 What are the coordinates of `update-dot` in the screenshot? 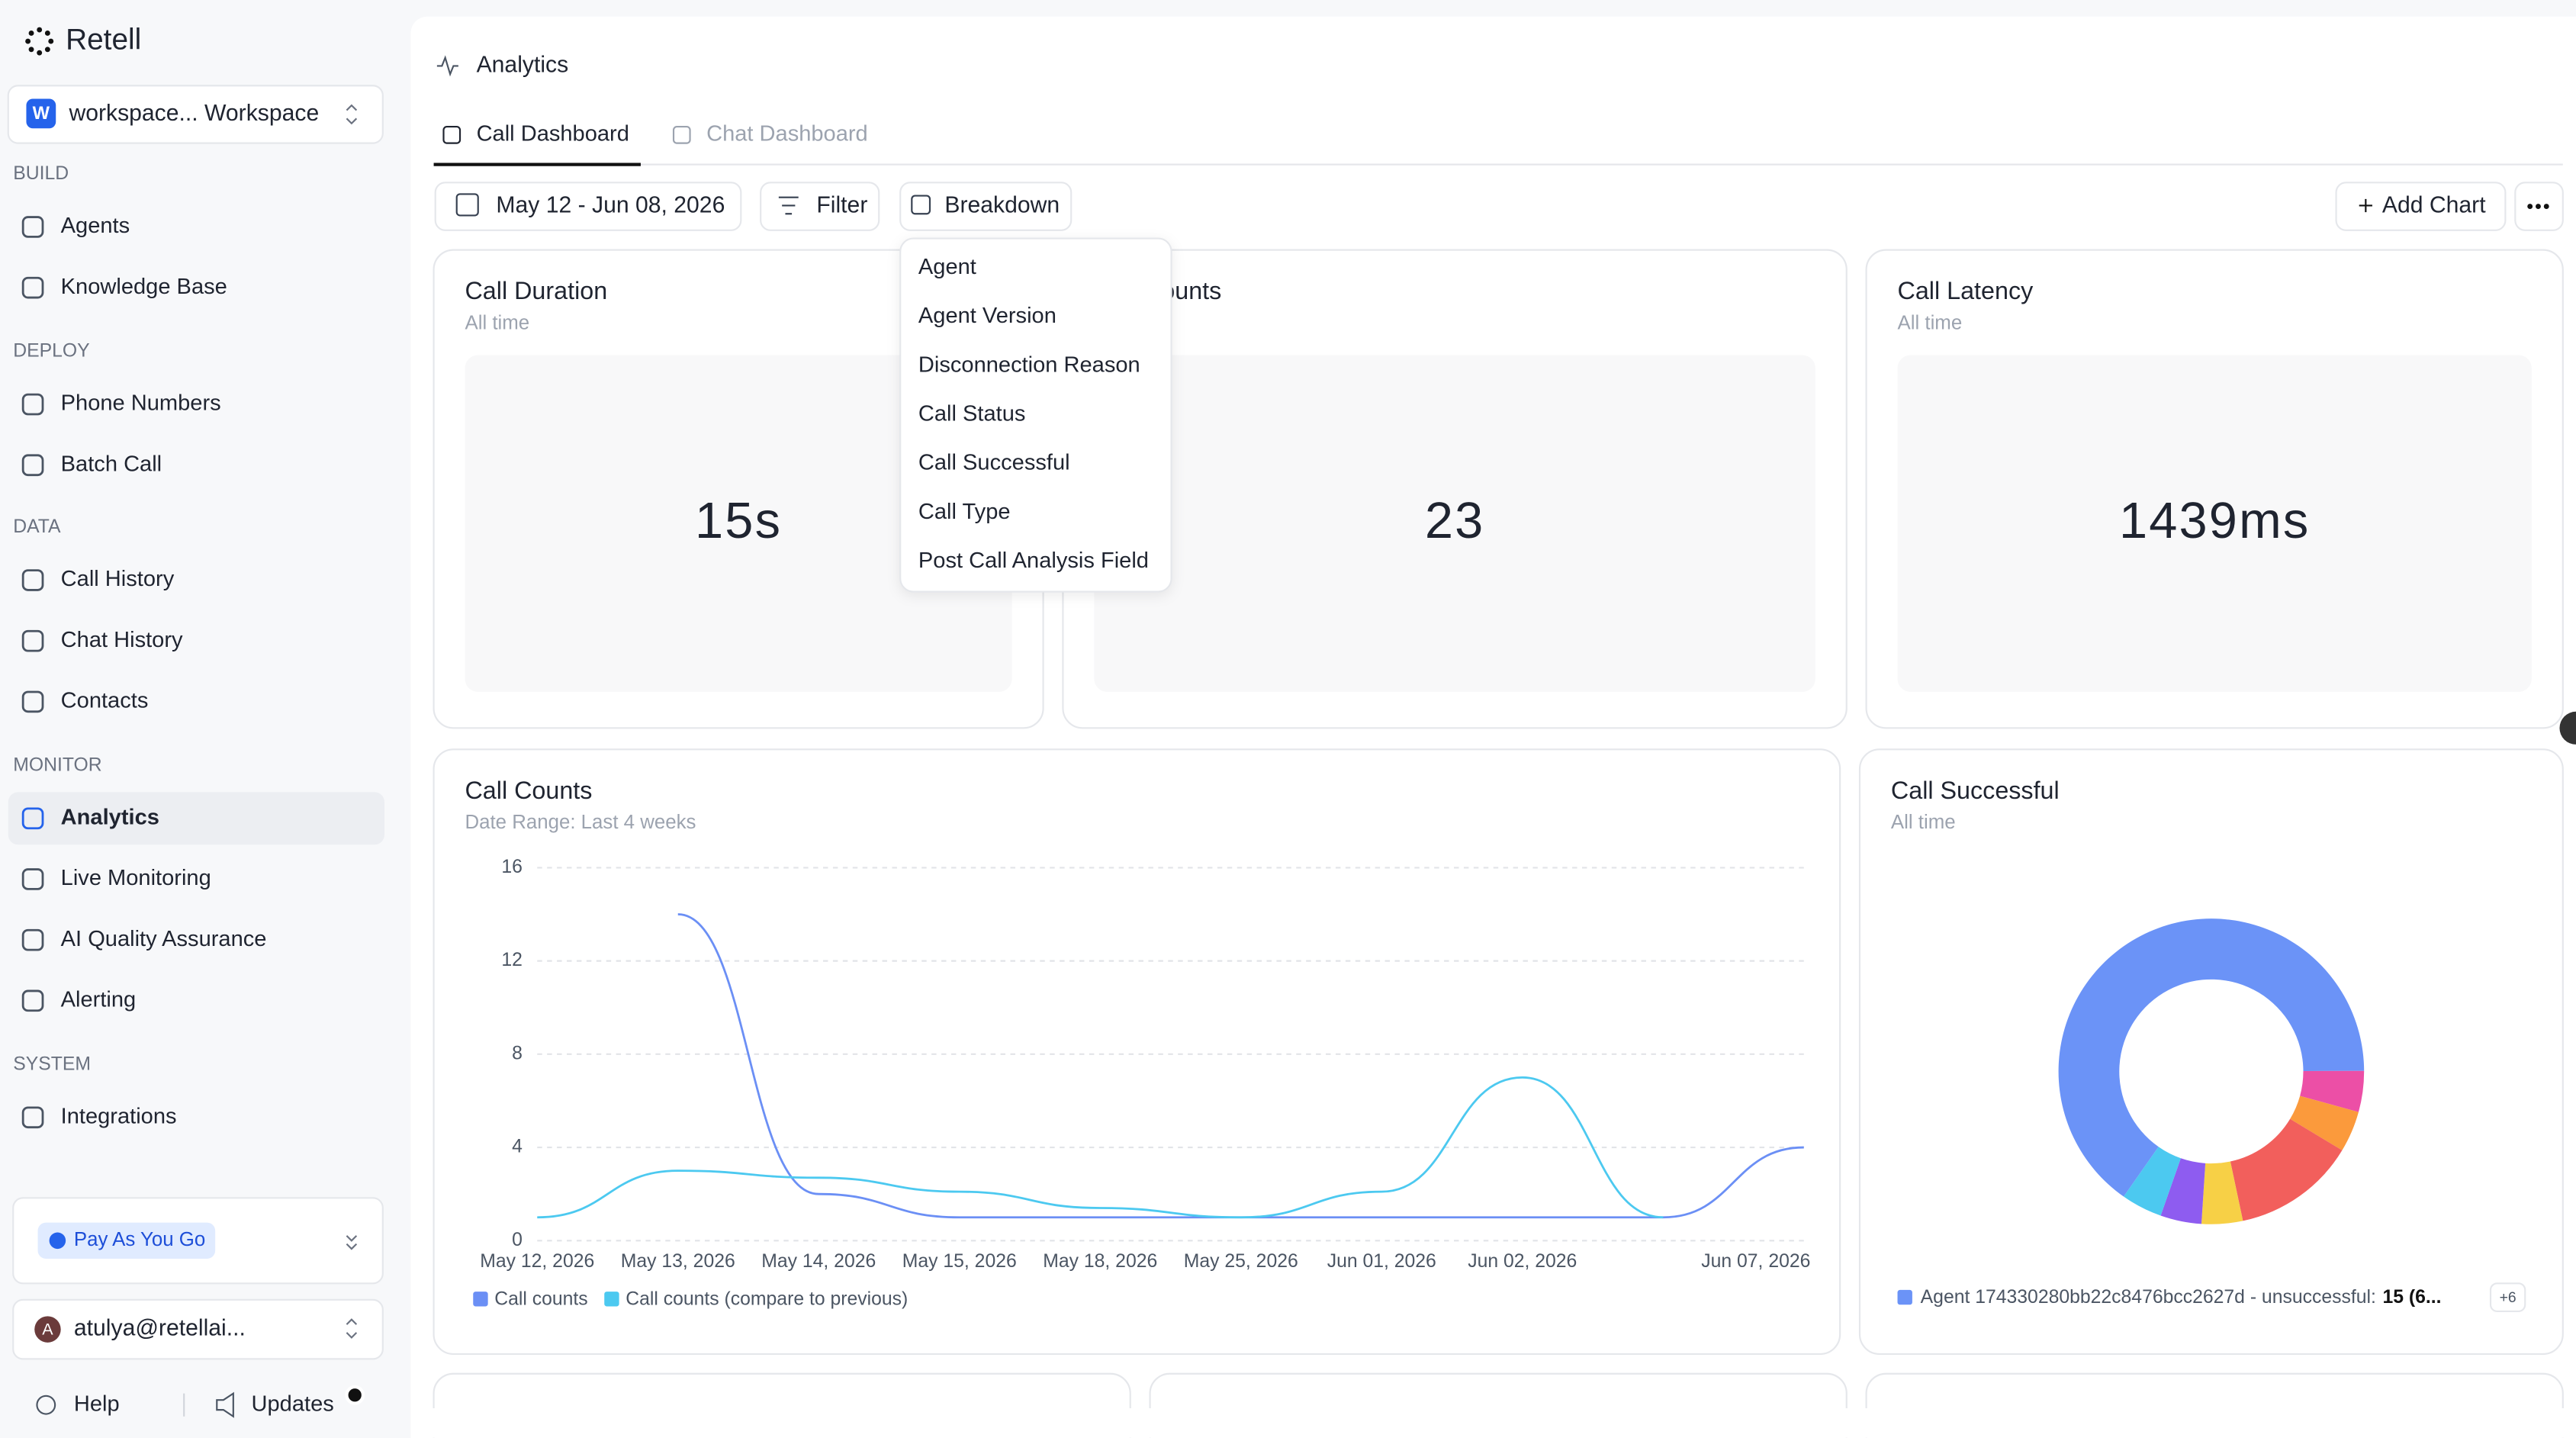 It's located at (355, 1395).